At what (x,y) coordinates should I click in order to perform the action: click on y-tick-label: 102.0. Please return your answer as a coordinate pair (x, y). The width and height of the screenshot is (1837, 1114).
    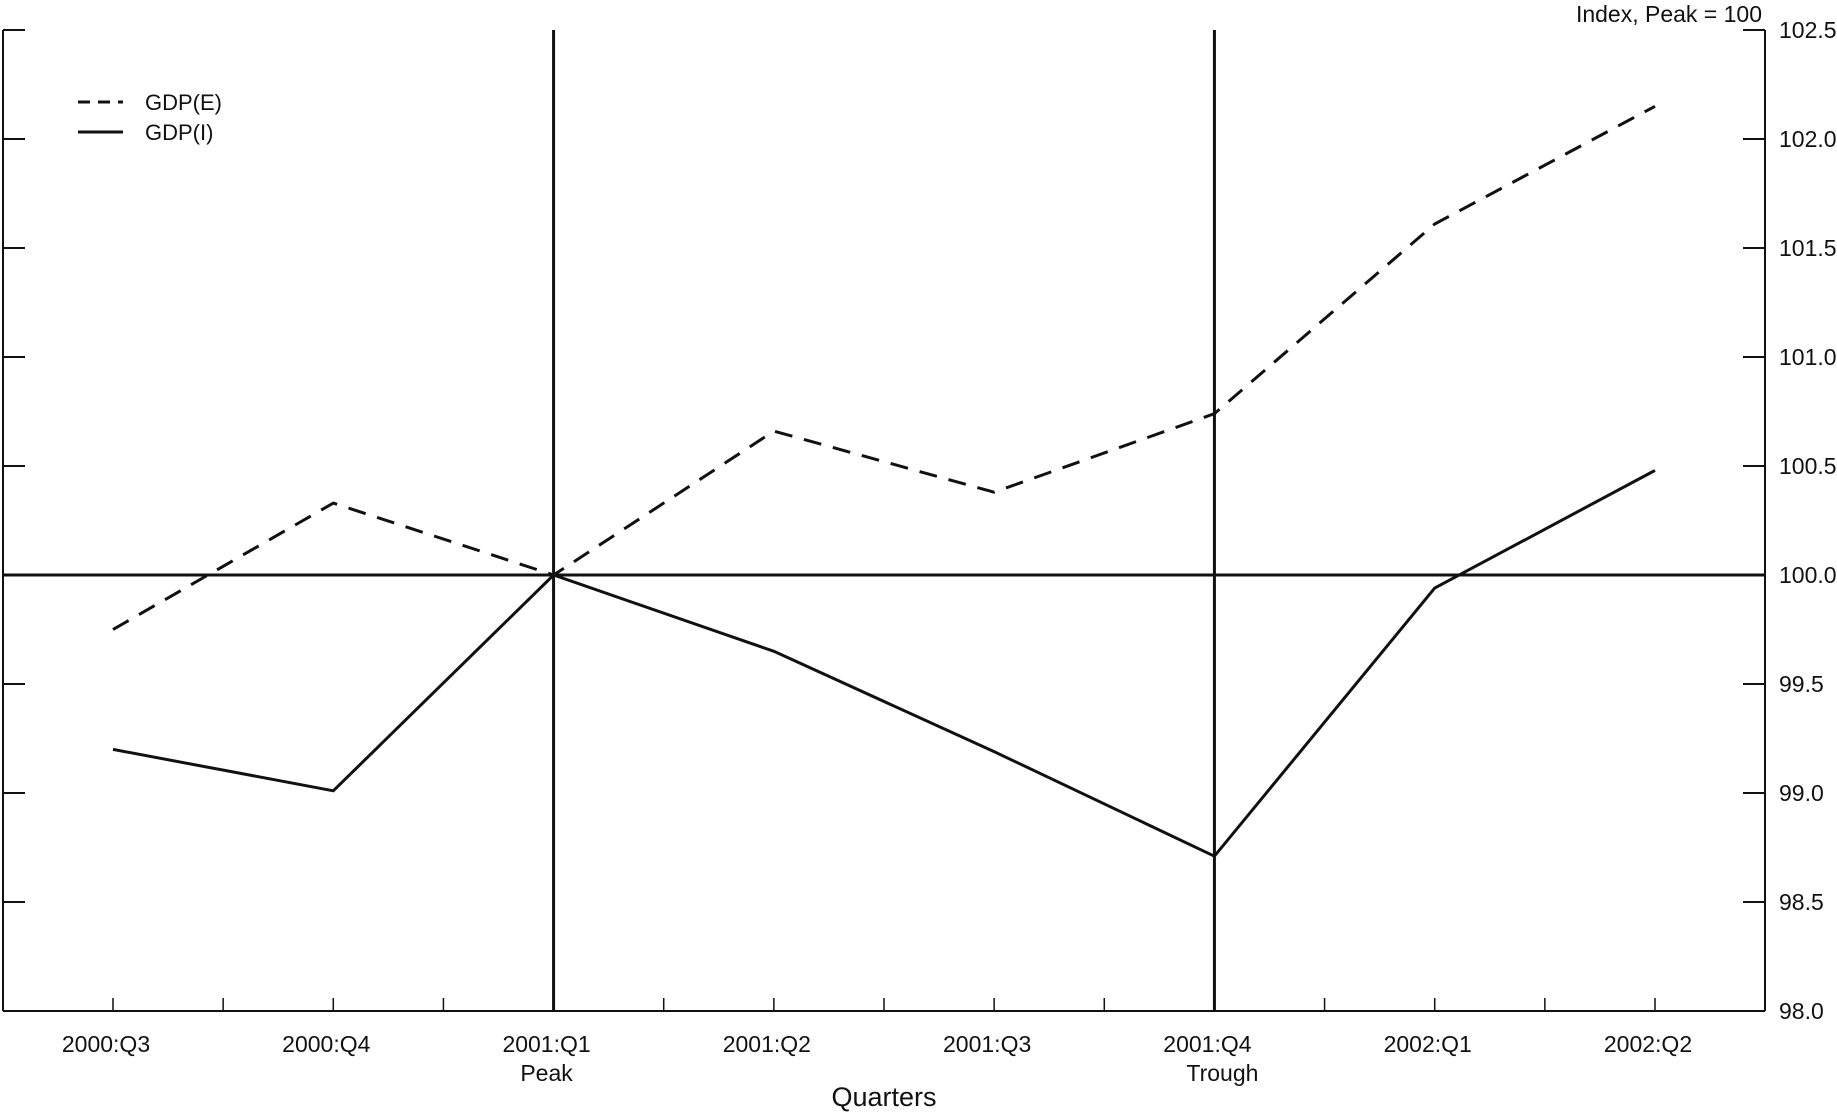
    Looking at the image, I should click on (1808, 139).